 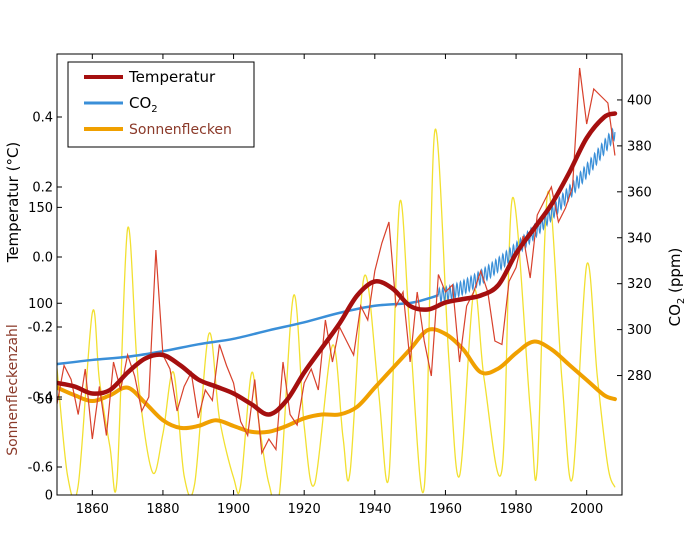 What do you see at coordinates (248, 329) in the screenshot?
I see `series-co2-smooth` at bounding box center [248, 329].